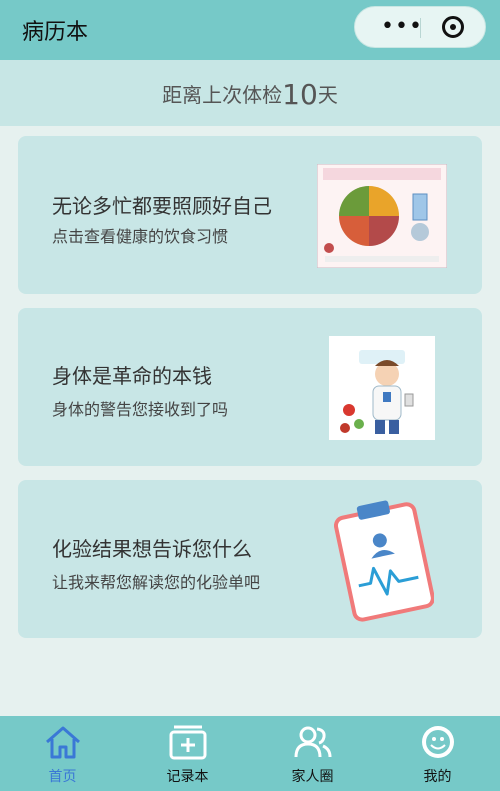 The image size is (500, 791). I want to click on checkup-banner: 距离上次体检10天, so click(250, 93).